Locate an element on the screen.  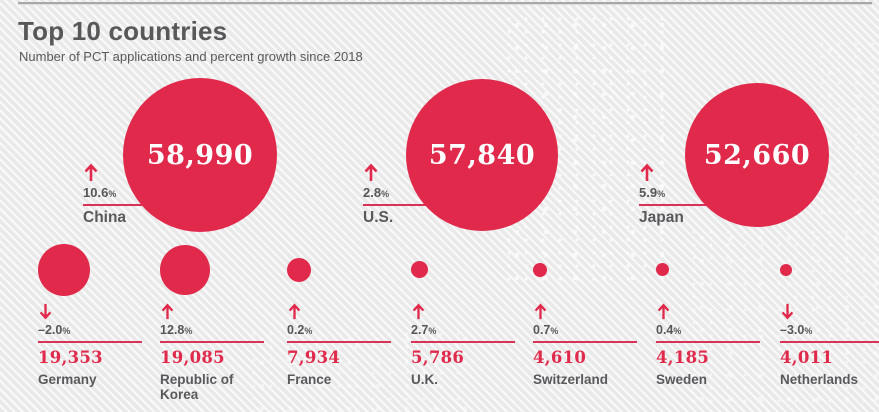
application-count: 4,610 is located at coordinates (560, 357).